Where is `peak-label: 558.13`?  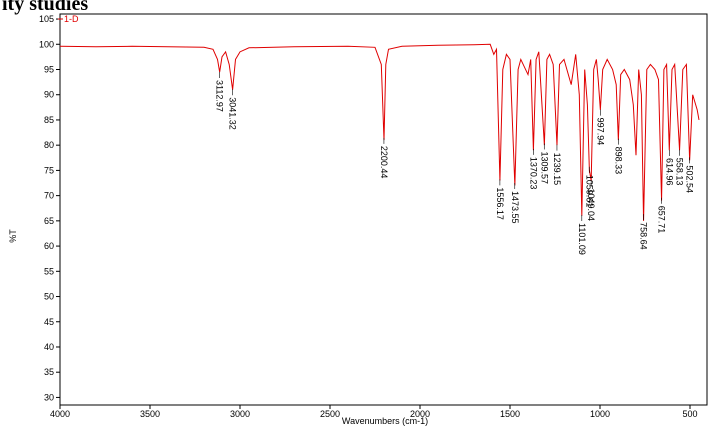 peak-label: 558.13 is located at coordinates (680, 172).